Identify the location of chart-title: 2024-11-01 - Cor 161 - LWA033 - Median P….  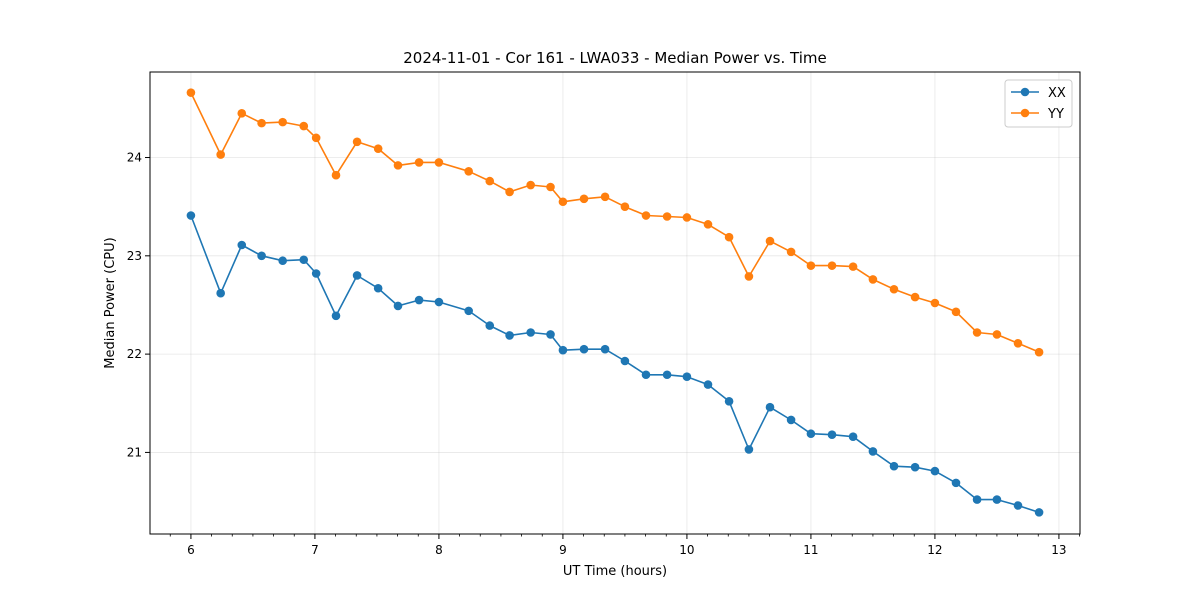
(615, 58).